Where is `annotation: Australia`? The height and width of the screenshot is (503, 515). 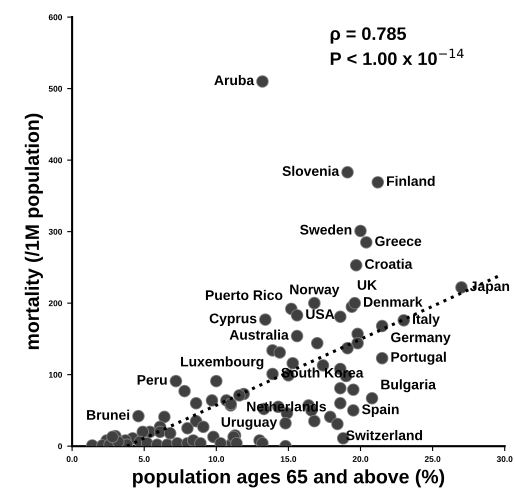 annotation: Australia is located at coordinates (259, 335).